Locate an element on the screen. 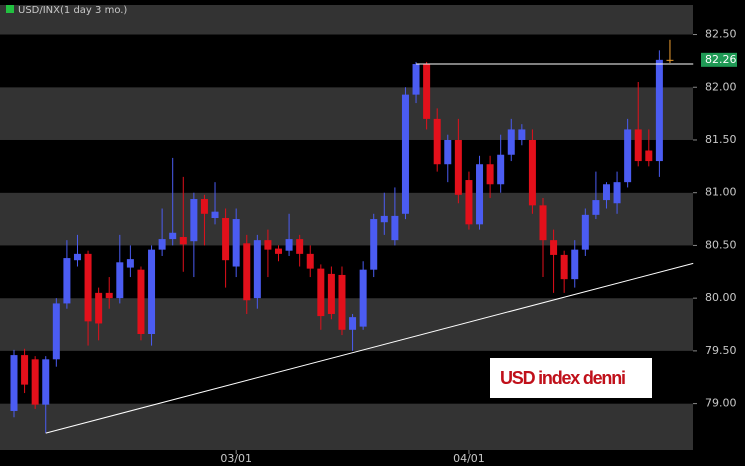 The width and height of the screenshot is (745, 466). y-tick-label: 81.50 is located at coordinates (721, 139).